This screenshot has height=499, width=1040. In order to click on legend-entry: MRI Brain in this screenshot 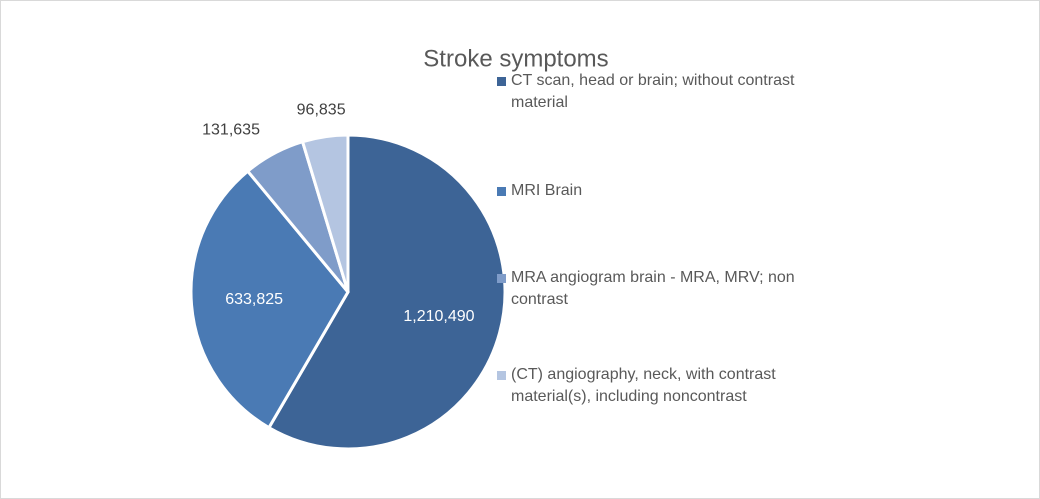, I will do `click(762, 191)`.